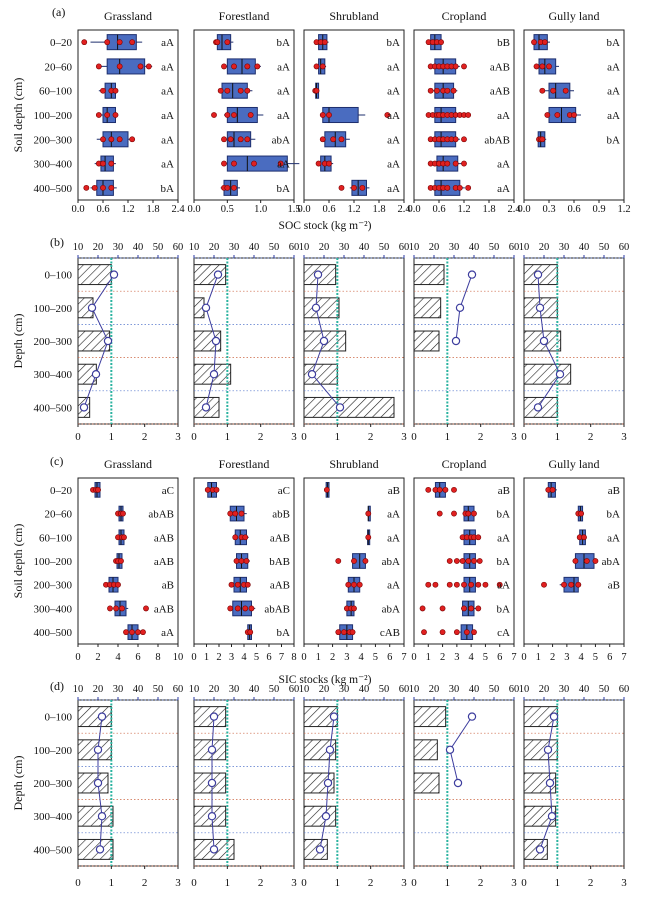 The height and width of the screenshot is (909, 650). I want to click on subplot-title: Gully land, so click(574, 464).